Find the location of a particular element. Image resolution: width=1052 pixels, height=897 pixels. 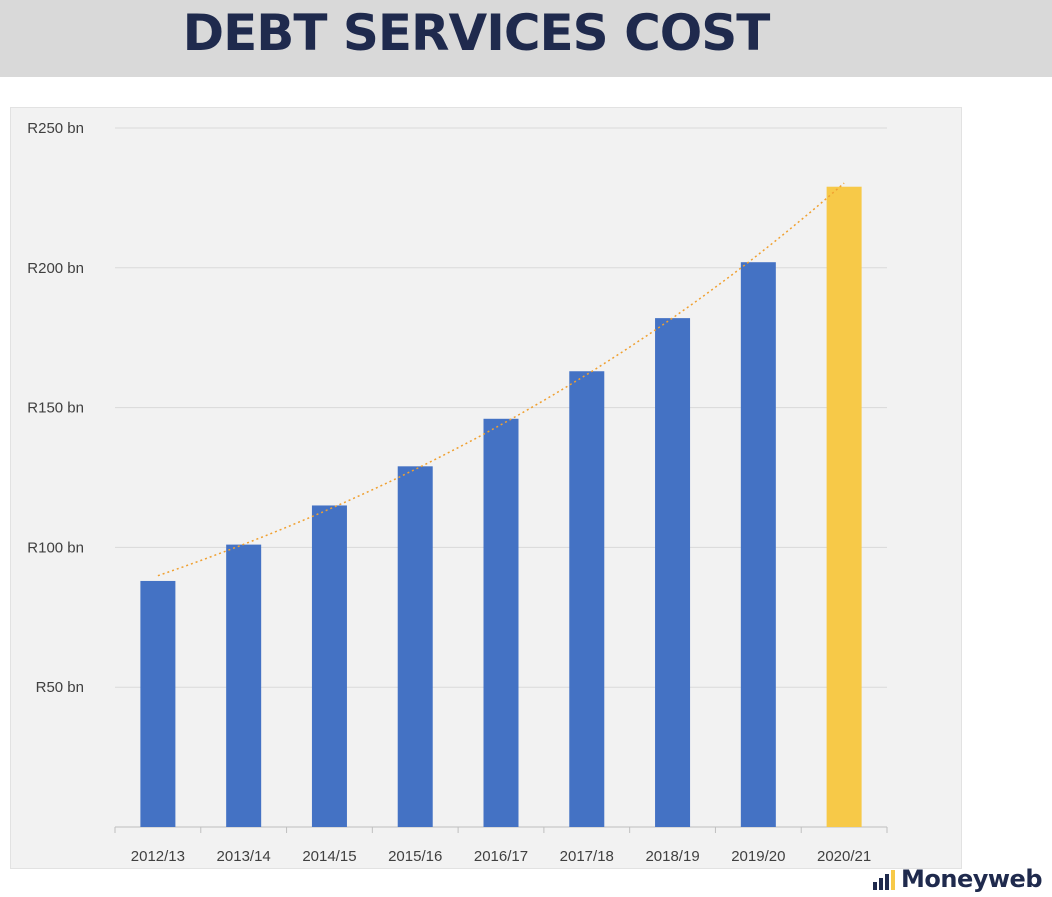

page-title: DEBT SERVICES COST is located at coordinates (476, 33).